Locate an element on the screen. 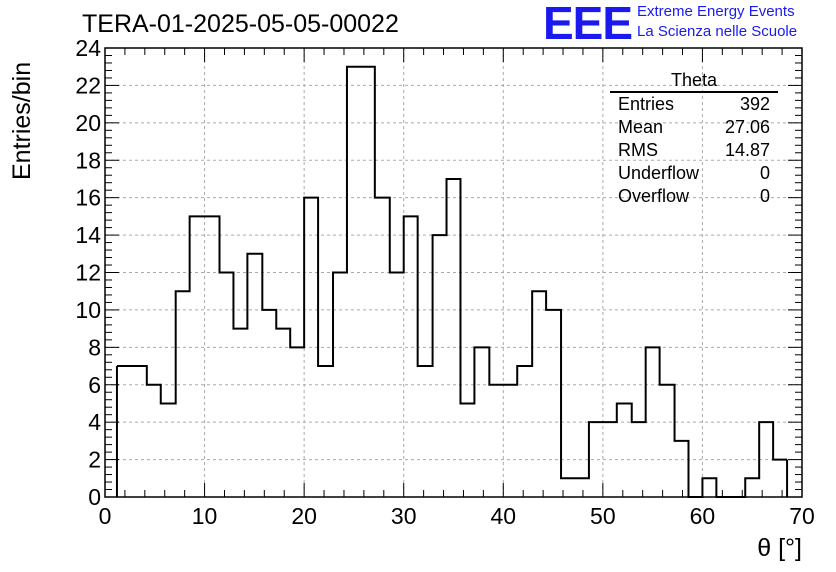 This screenshot has width=836, height=572. stats-value: 14.87 is located at coordinates (747, 150).